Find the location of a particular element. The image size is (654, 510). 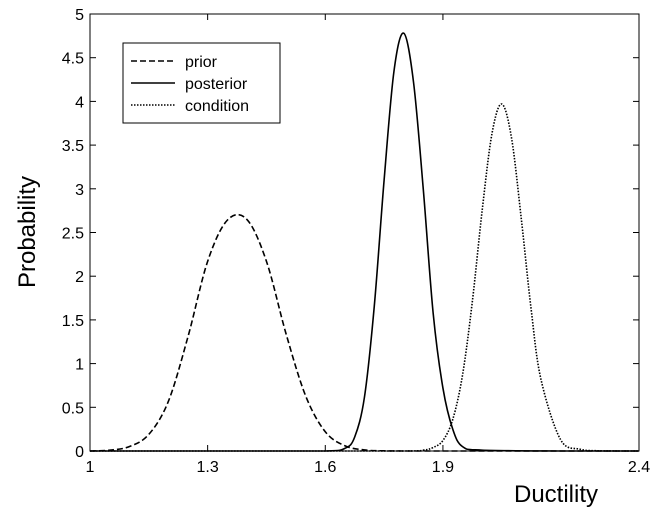

x-tick-label: 2.4 is located at coordinates (639, 467).